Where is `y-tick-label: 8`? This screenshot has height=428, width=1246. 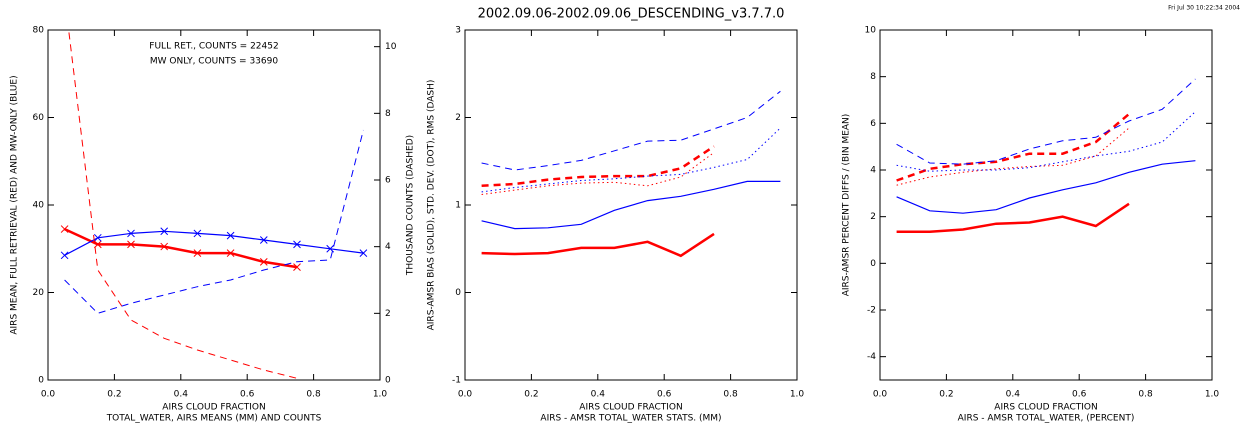 y-tick-label: 8 is located at coordinates (873, 77).